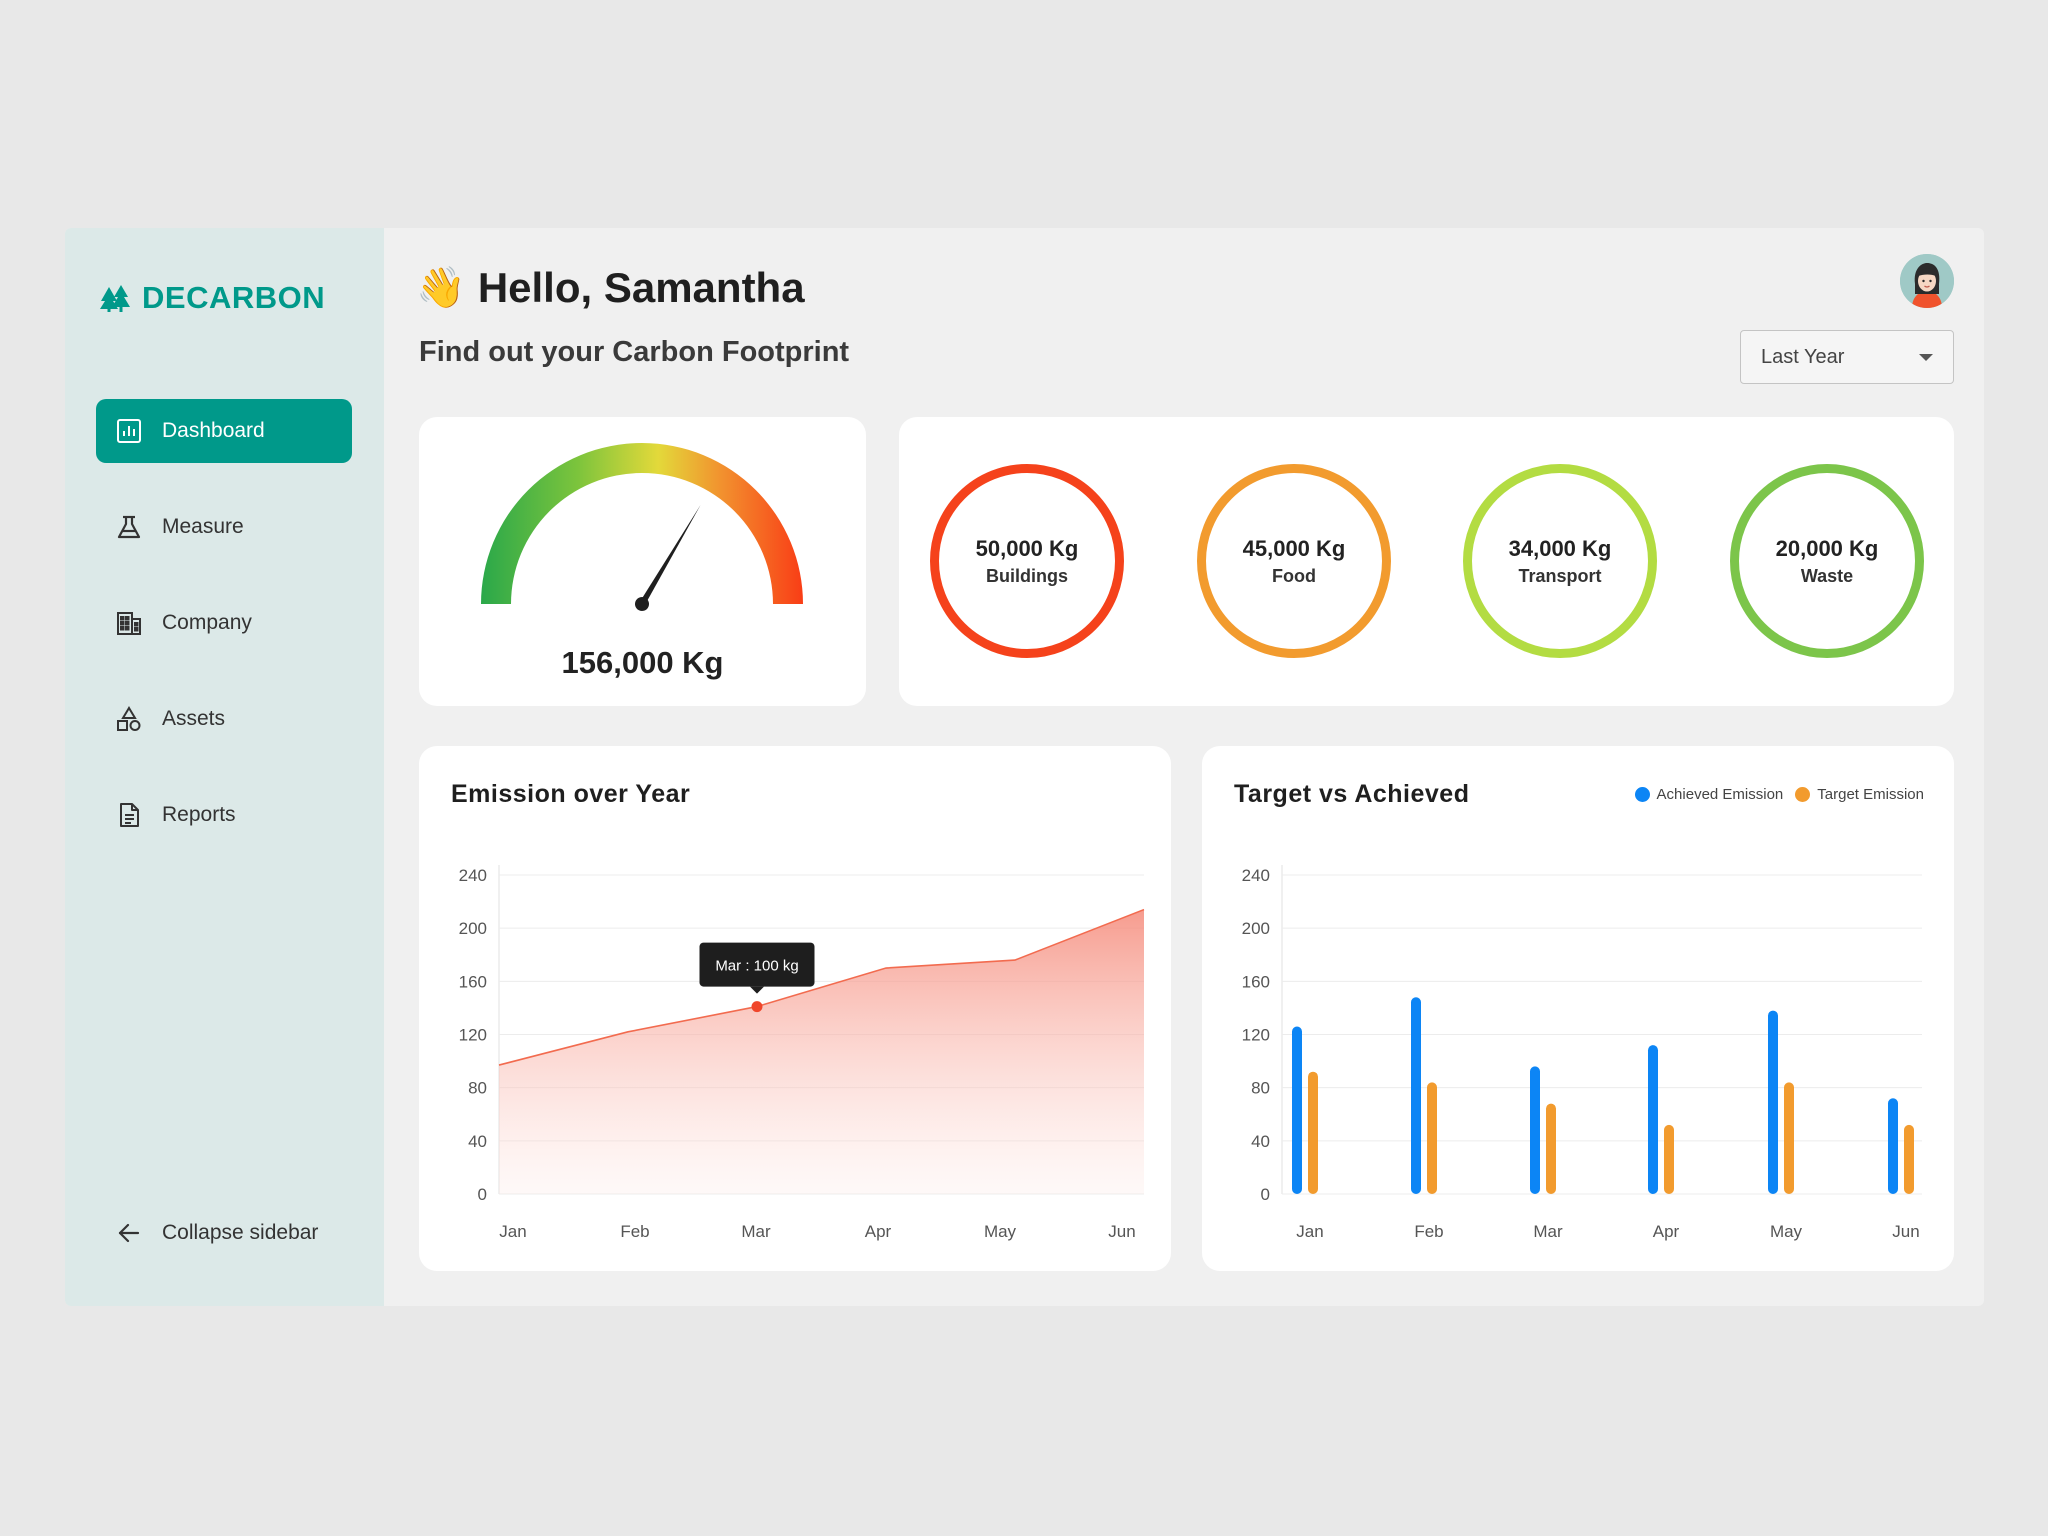  What do you see at coordinates (1827, 548) in the screenshot?
I see `category-value: 20,000 Kg` at bounding box center [1827, 548].